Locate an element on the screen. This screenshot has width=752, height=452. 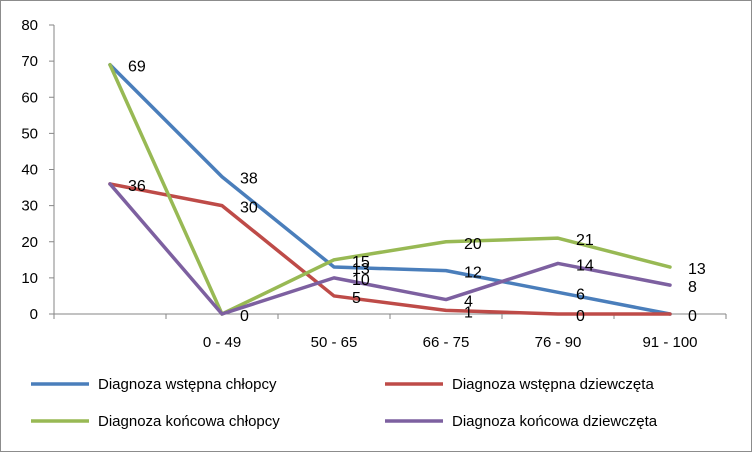
x-tick-label: 0 - 49 is located at coordinates (222, 342).